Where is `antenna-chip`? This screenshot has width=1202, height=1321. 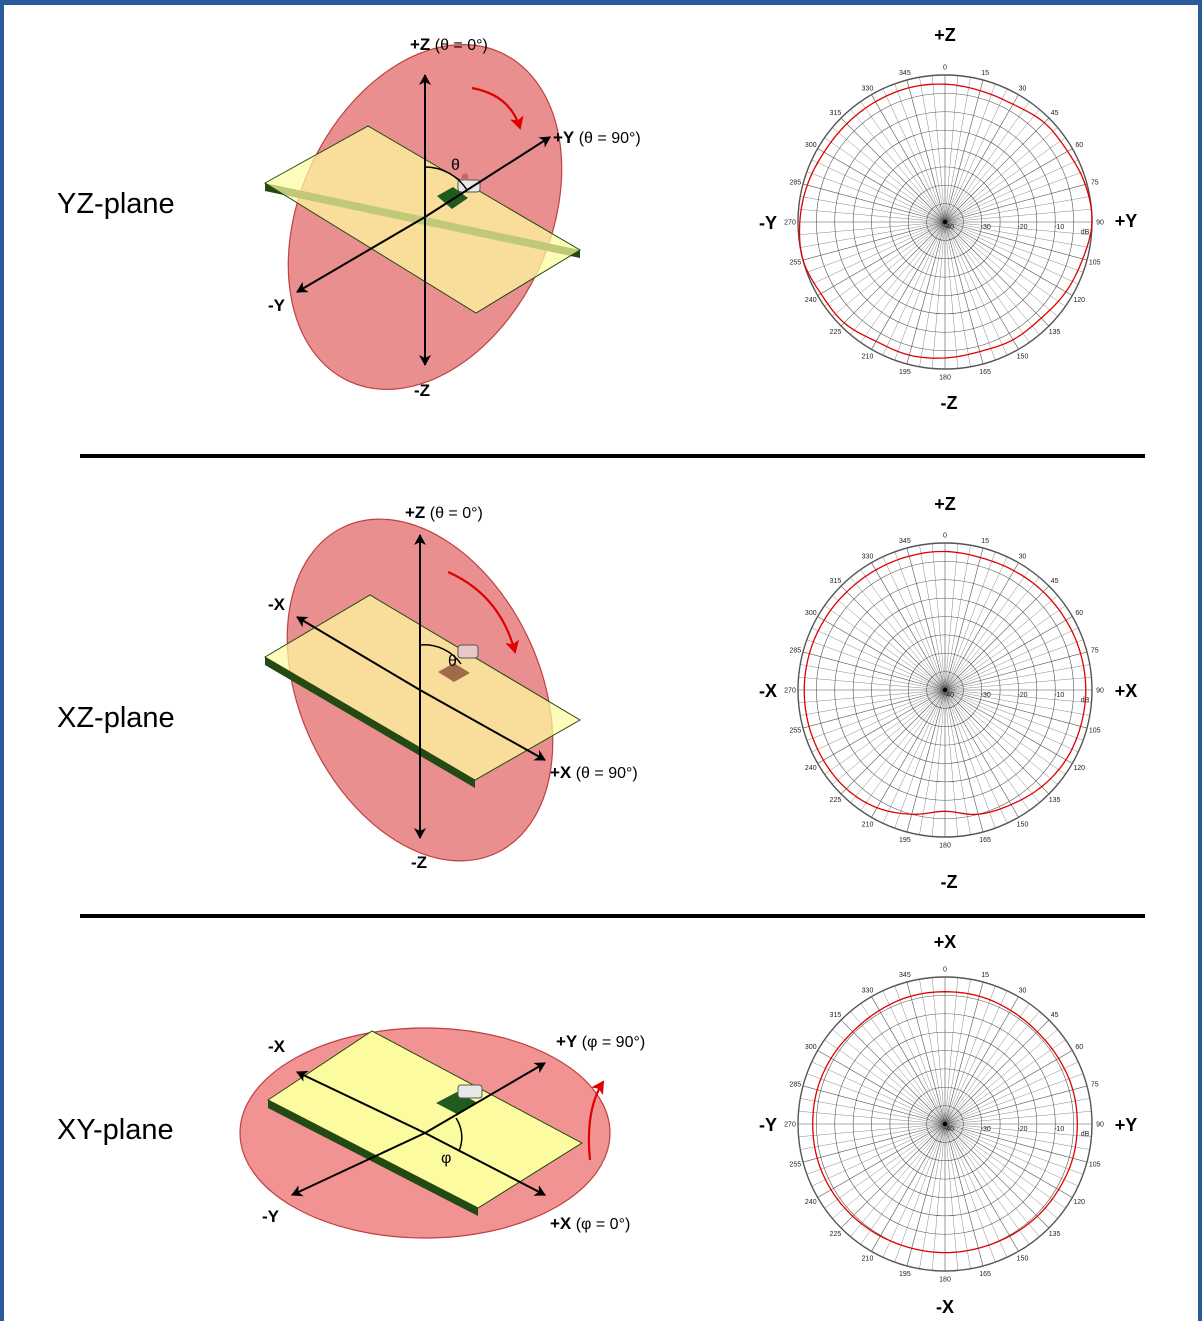
antenna-chip is located at coordinates (452, 198).